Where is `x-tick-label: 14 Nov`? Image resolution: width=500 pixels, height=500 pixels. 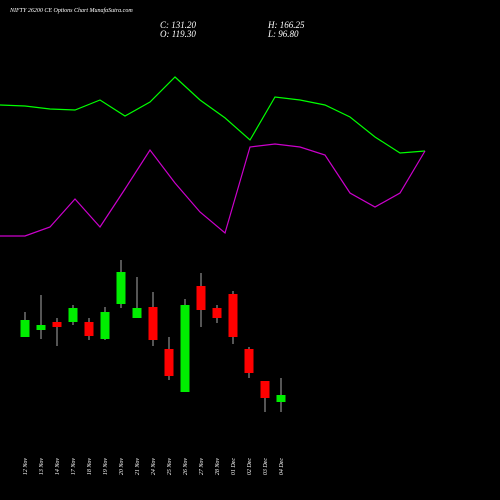 x-tick-label: 14 Nov is located at coordinates (57, 467).